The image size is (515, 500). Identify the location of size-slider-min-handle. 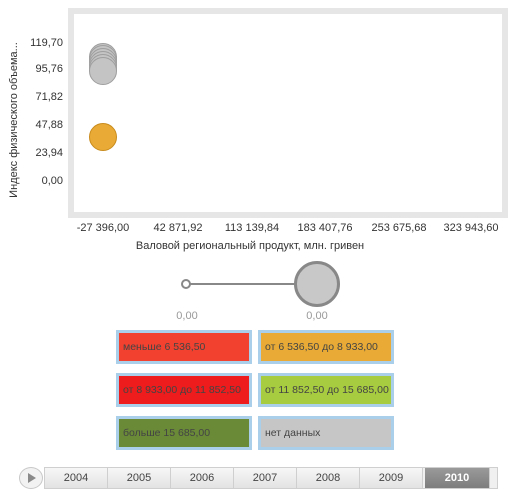
(186, 284).